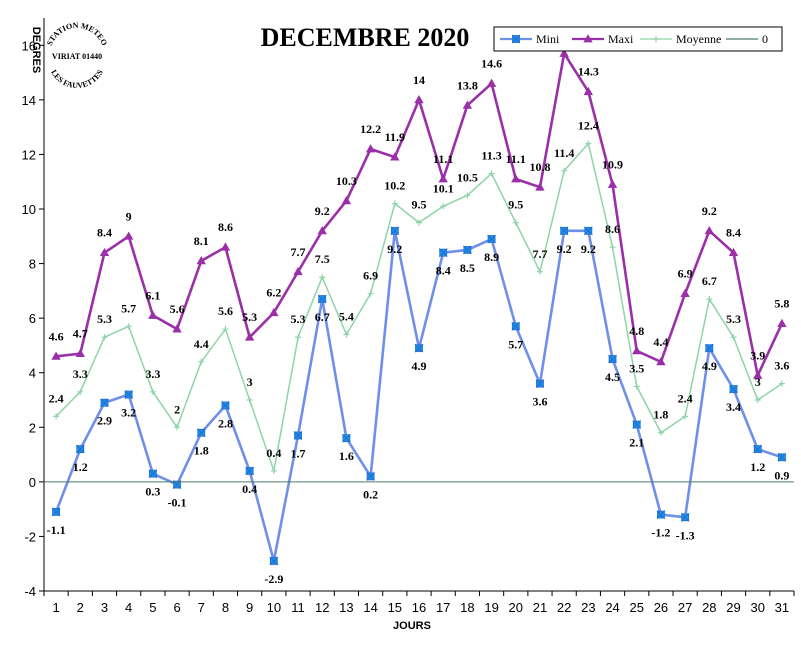 This screenshot has width=801, height=651. Describe the element at coordinates (55, 607) in the screenshot. I see `x-tick-label: 1` at that location.